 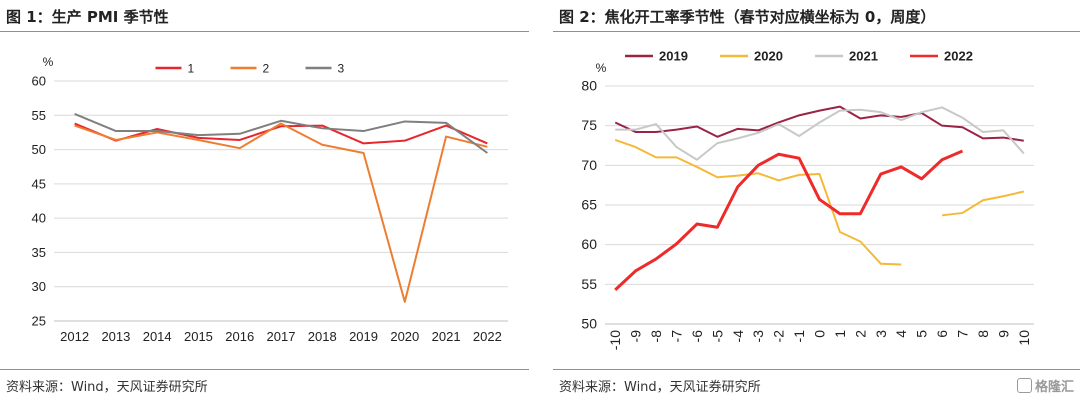 I want to click on x-tick-label: 3, so click(x=881, y=334).